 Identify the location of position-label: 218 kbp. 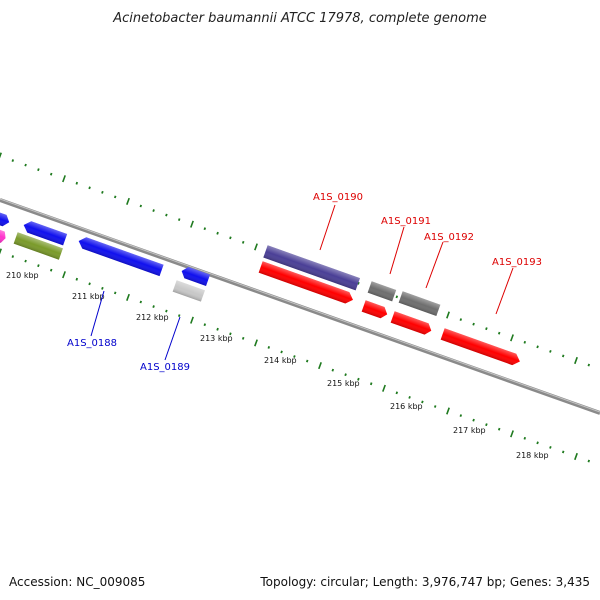
(532, 455).